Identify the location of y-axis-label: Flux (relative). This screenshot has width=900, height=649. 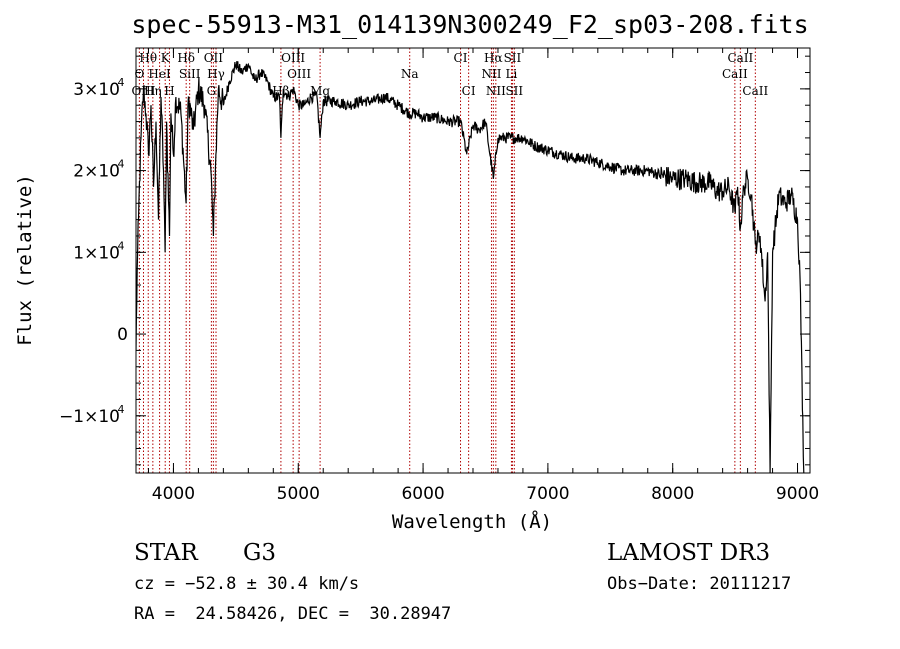
(25, 260).